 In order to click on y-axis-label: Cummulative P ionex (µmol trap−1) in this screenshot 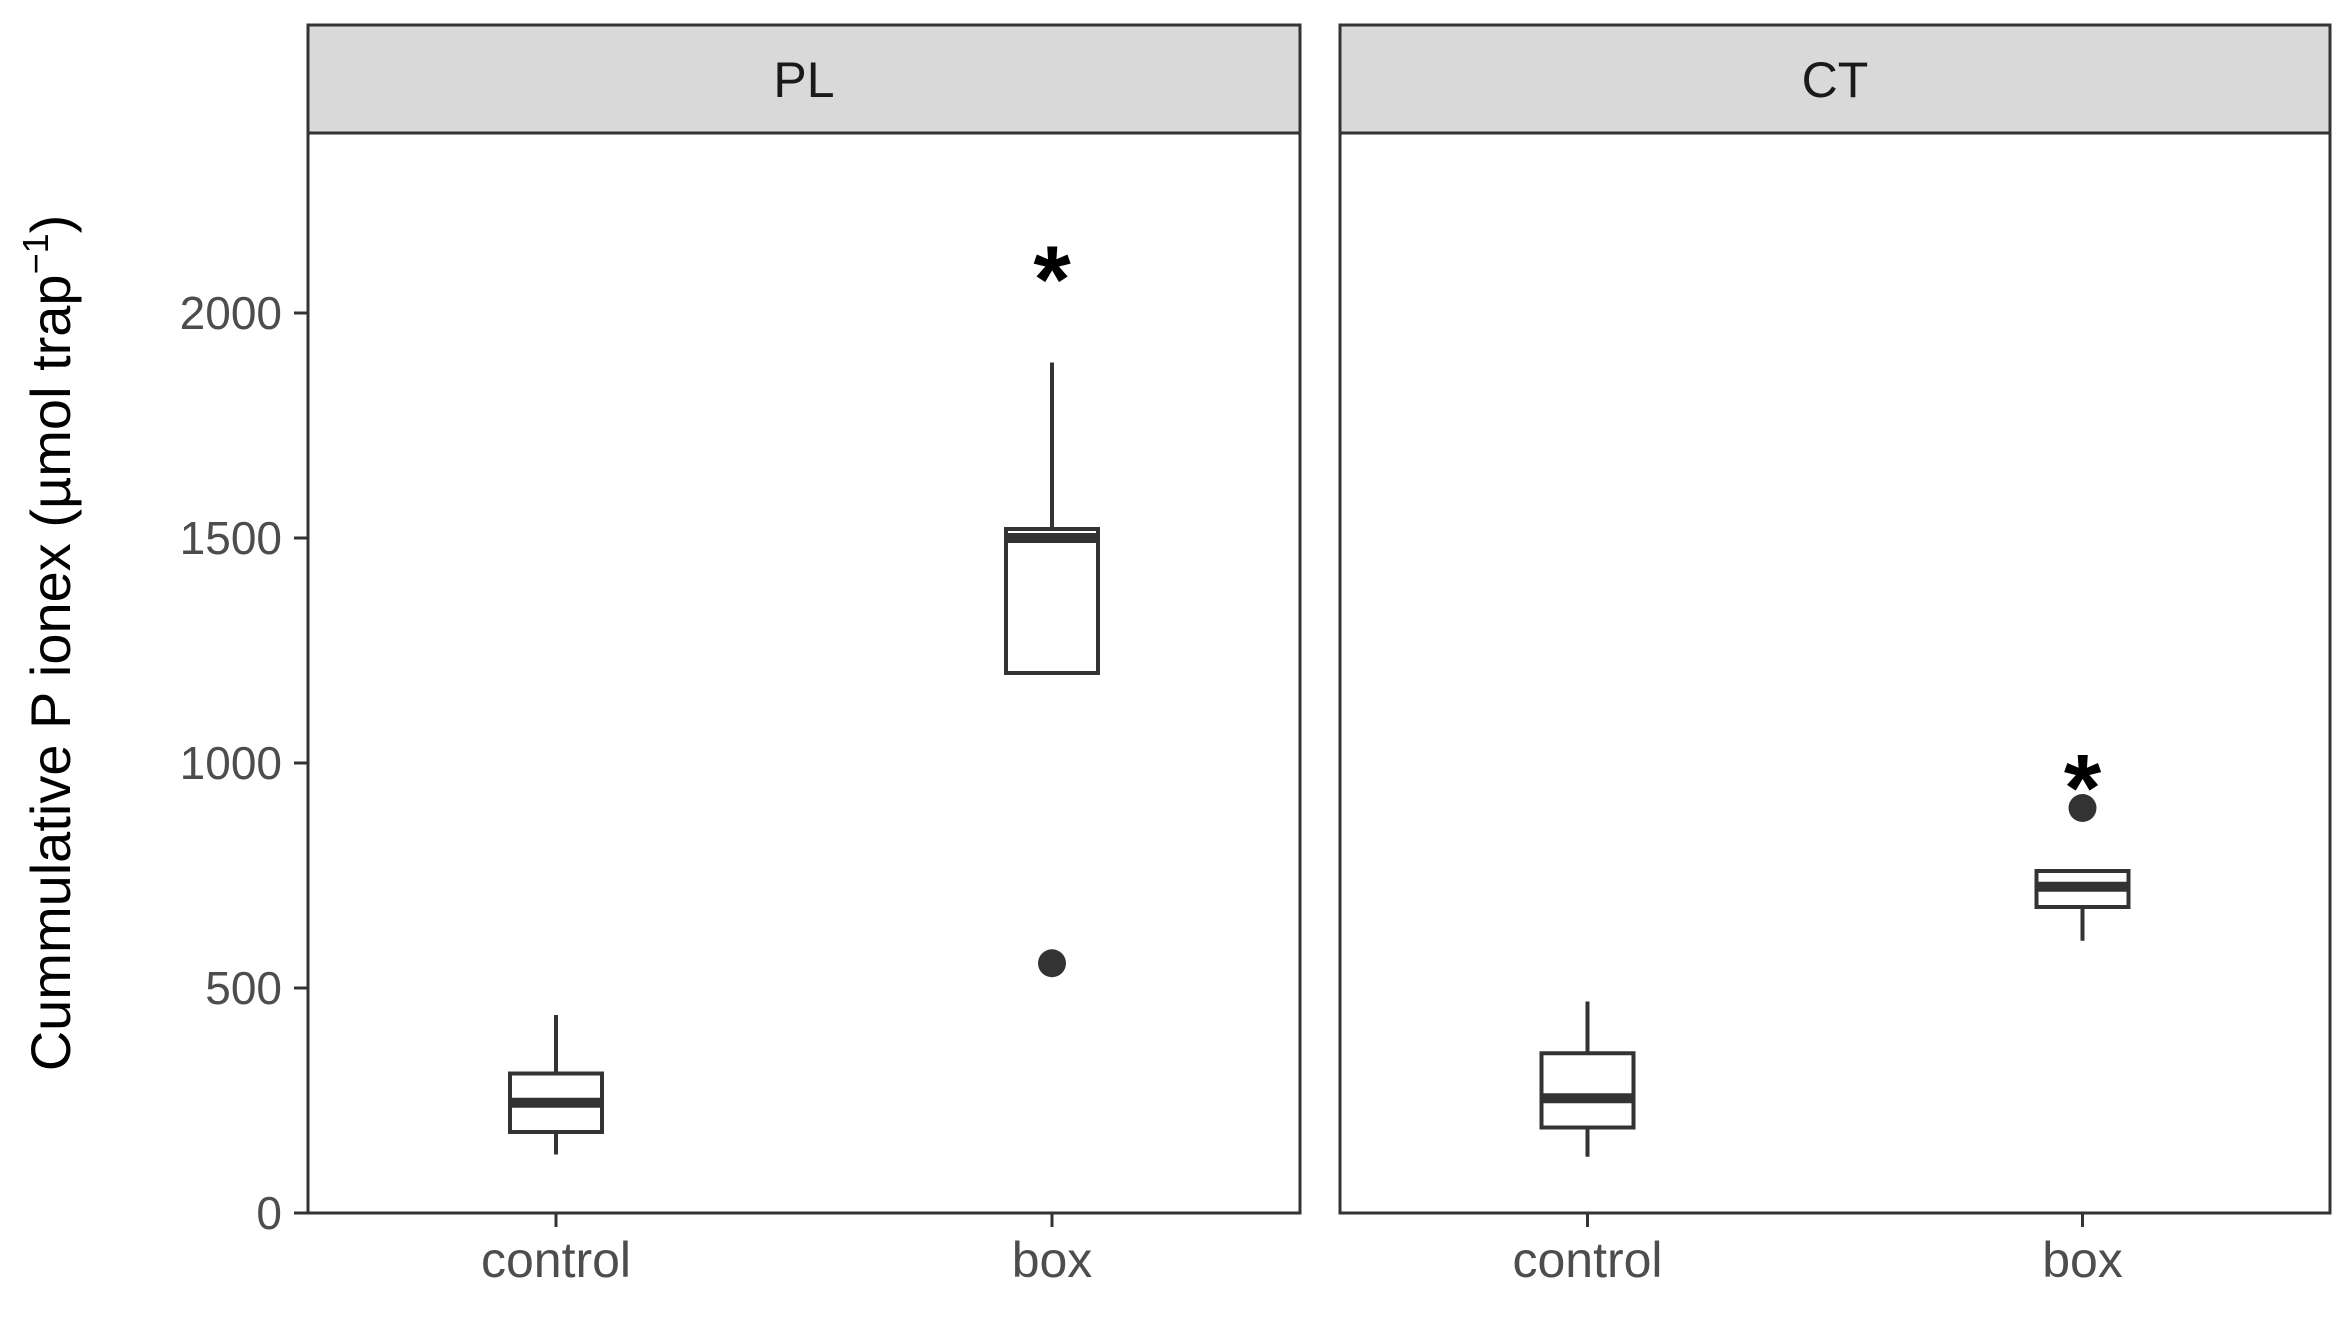, I will do `click(48, 643)`.